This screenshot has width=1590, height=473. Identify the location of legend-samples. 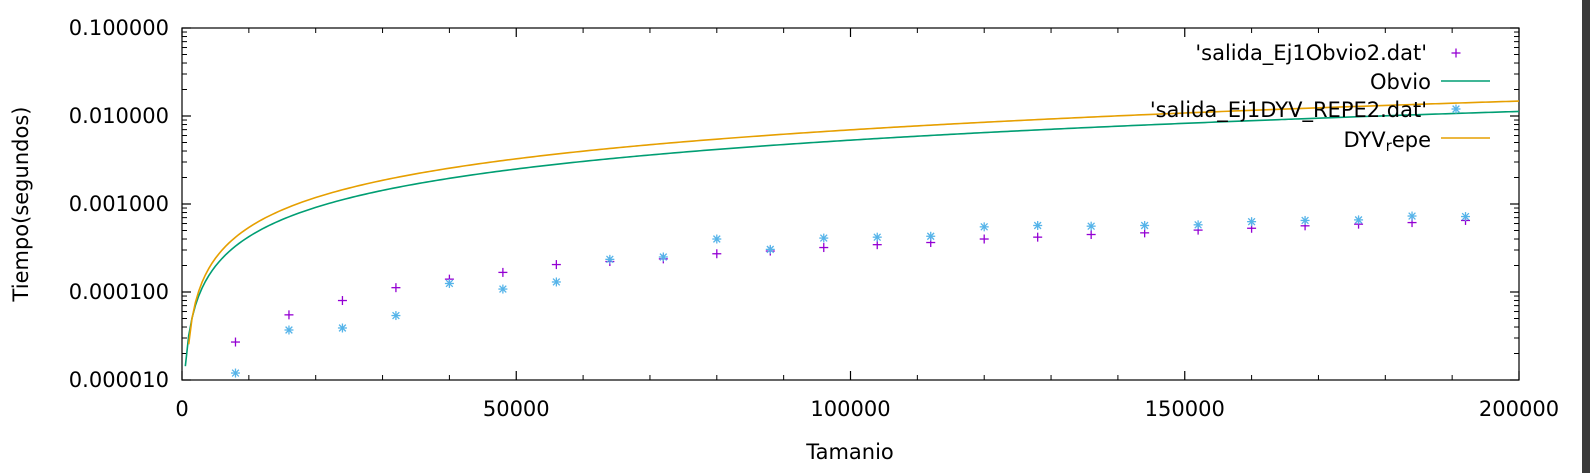
(1465, 93).